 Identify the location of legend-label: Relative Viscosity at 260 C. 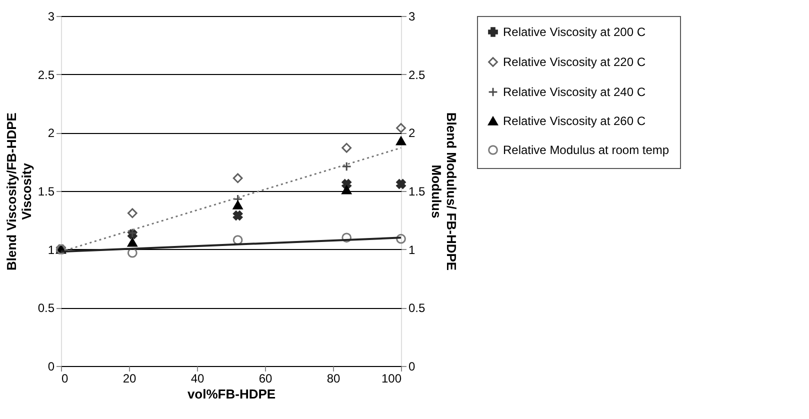
(574, 121).